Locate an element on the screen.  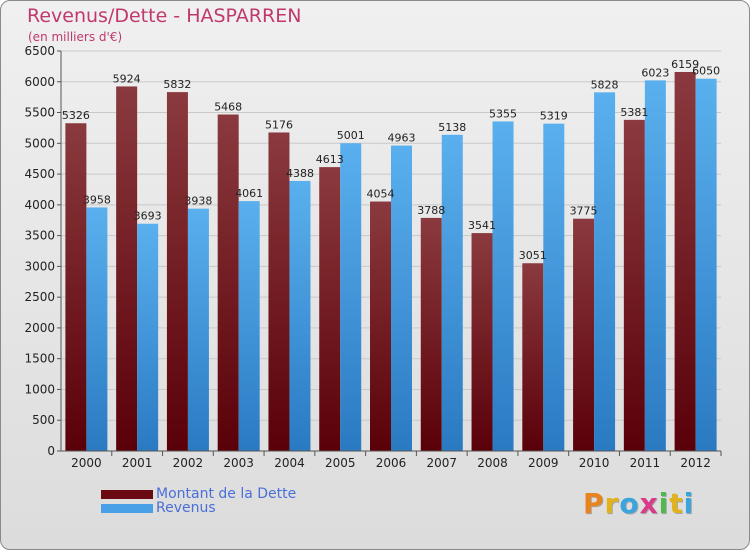
legend: Montant de la Dette Revenus is located at coordinates (199, 501).